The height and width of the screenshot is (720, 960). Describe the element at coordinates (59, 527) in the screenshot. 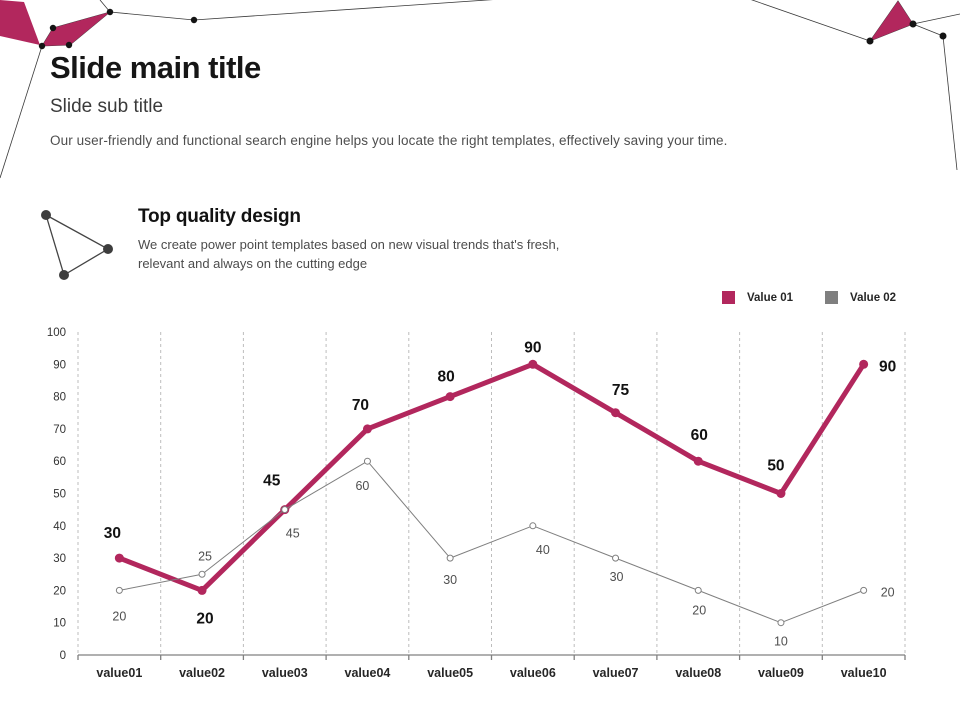

I see `y-tick-label: 40` at that location.